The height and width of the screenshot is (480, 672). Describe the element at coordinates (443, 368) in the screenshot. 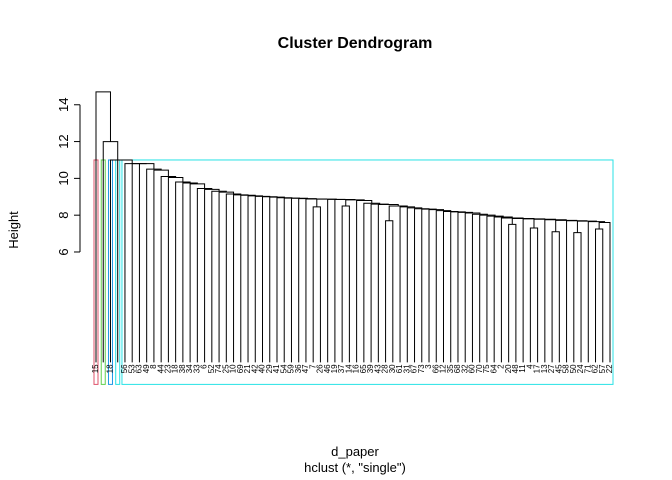

I see `leaf-label: 12` at that location.